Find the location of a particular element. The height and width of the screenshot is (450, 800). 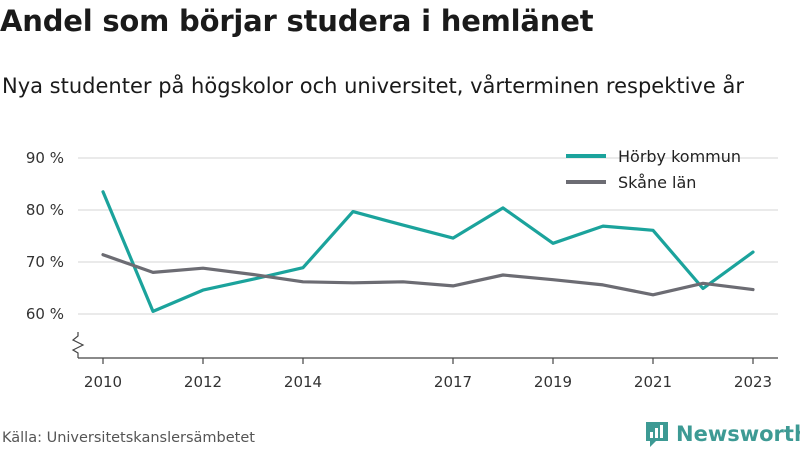

x-tick-label: 2019 is located at coordinates (553, 382).